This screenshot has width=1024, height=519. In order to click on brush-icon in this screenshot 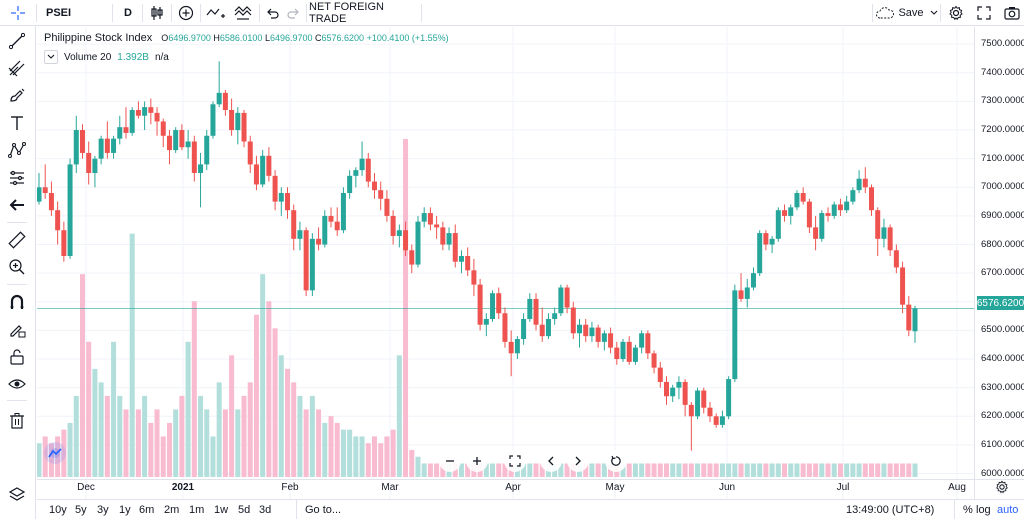, I will do `click(17, 95)`.